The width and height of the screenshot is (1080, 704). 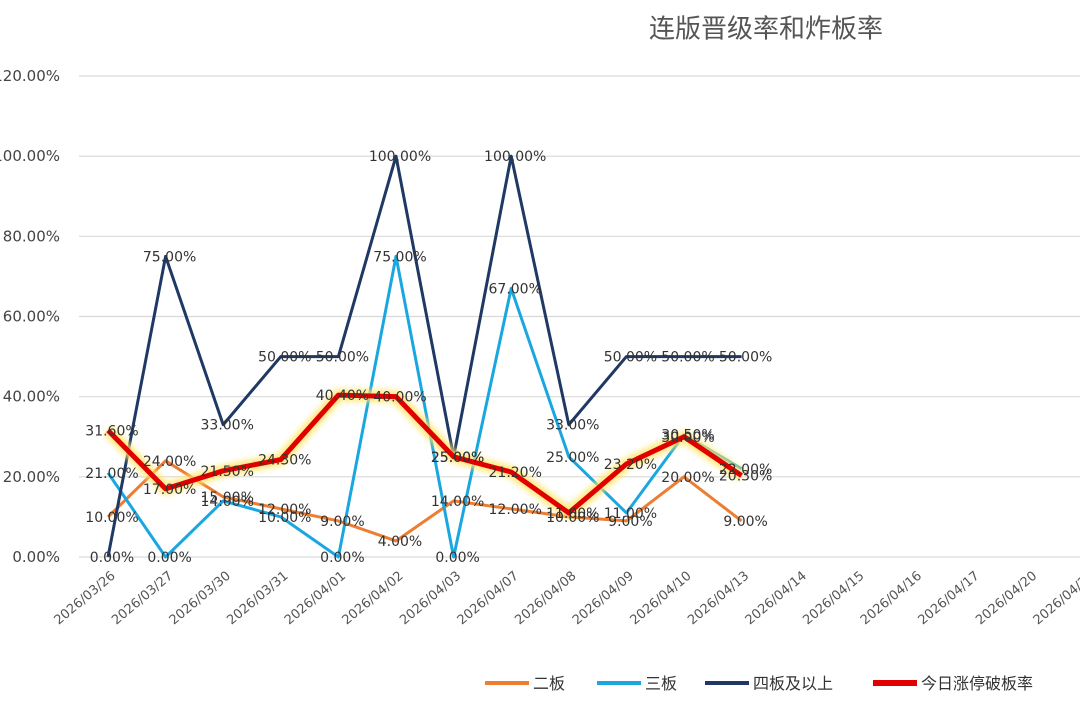 I want to click on y-tick-label: 40.00%, so click(x=31, y=397).